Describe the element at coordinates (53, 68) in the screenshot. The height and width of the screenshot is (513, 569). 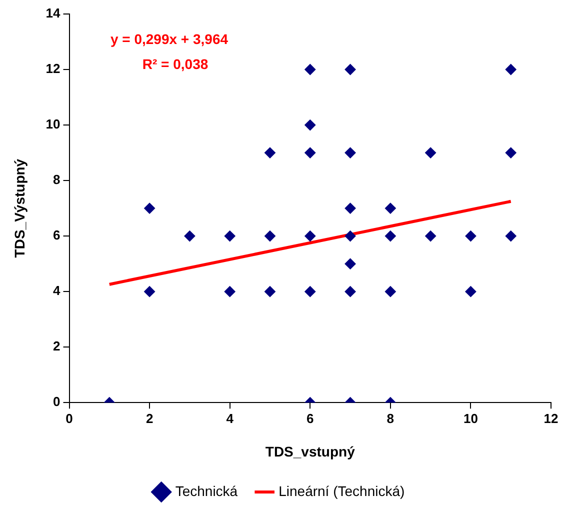
I see `y-tick-label: 12` at that location.